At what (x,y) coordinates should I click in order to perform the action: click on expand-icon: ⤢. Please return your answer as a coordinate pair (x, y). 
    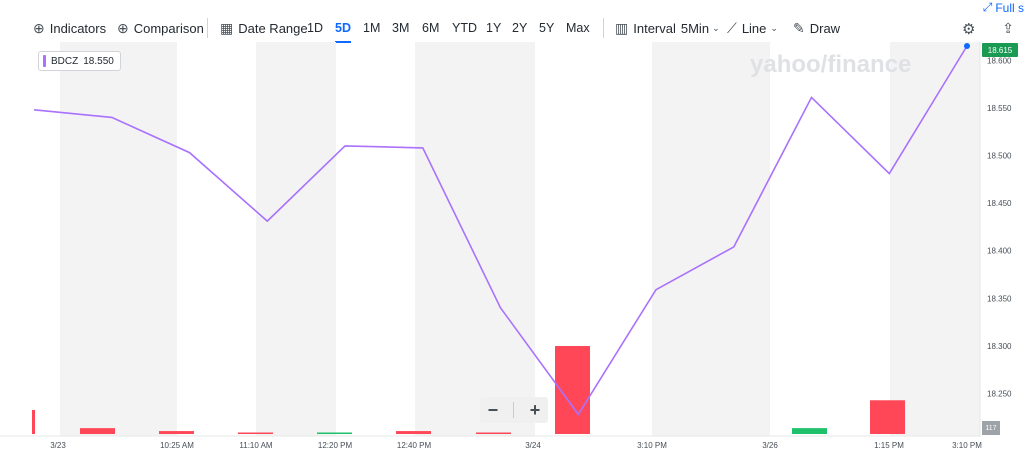
    Looking at the image, I should click on (987, 7).